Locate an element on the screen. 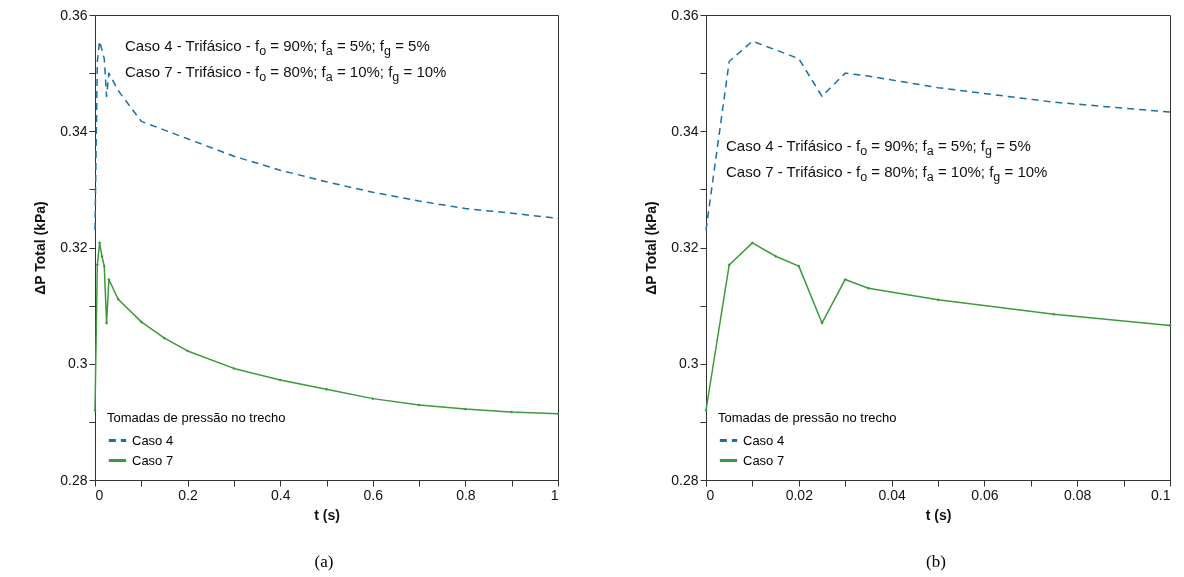 This screenshot has height=577, width=1184. x-tick-label: 0.8 is located at coordinates (466, 494).